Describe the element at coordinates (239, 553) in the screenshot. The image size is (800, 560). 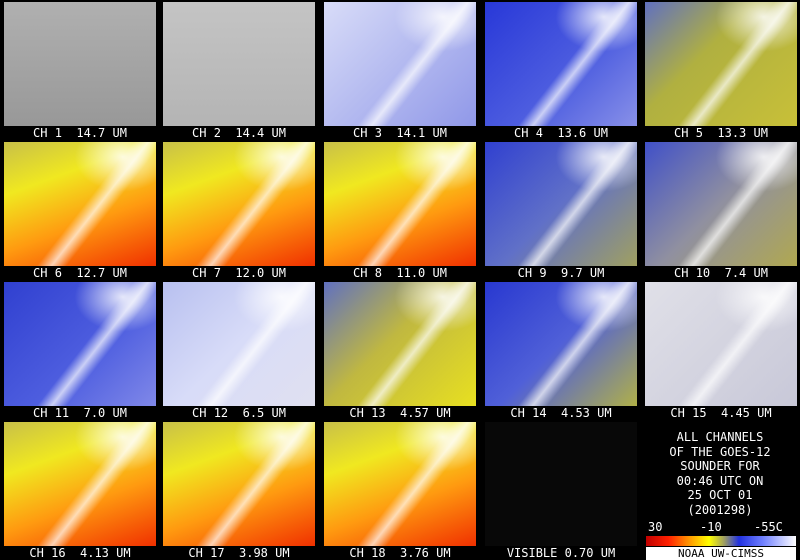
I see `channel-label: CH 17 3.98 UM` at that location.